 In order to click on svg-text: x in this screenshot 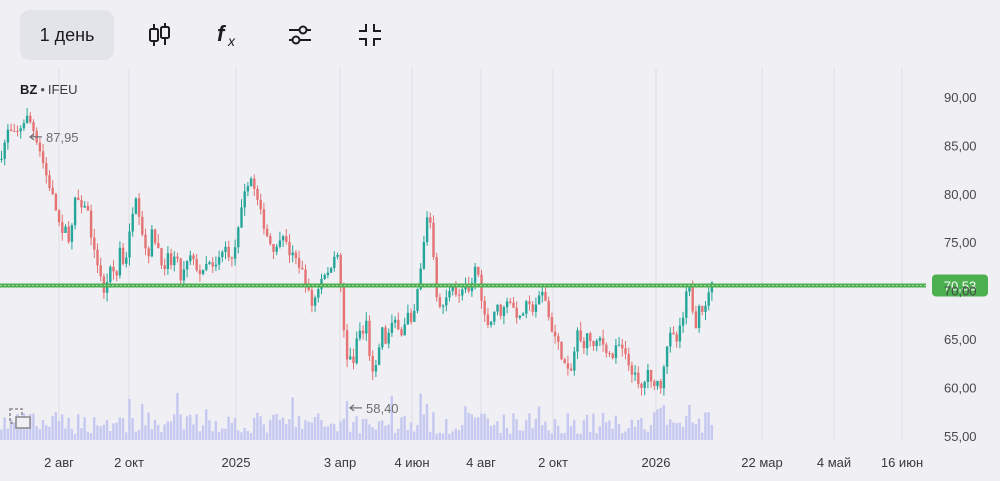, I will do `click(231, 41)`.